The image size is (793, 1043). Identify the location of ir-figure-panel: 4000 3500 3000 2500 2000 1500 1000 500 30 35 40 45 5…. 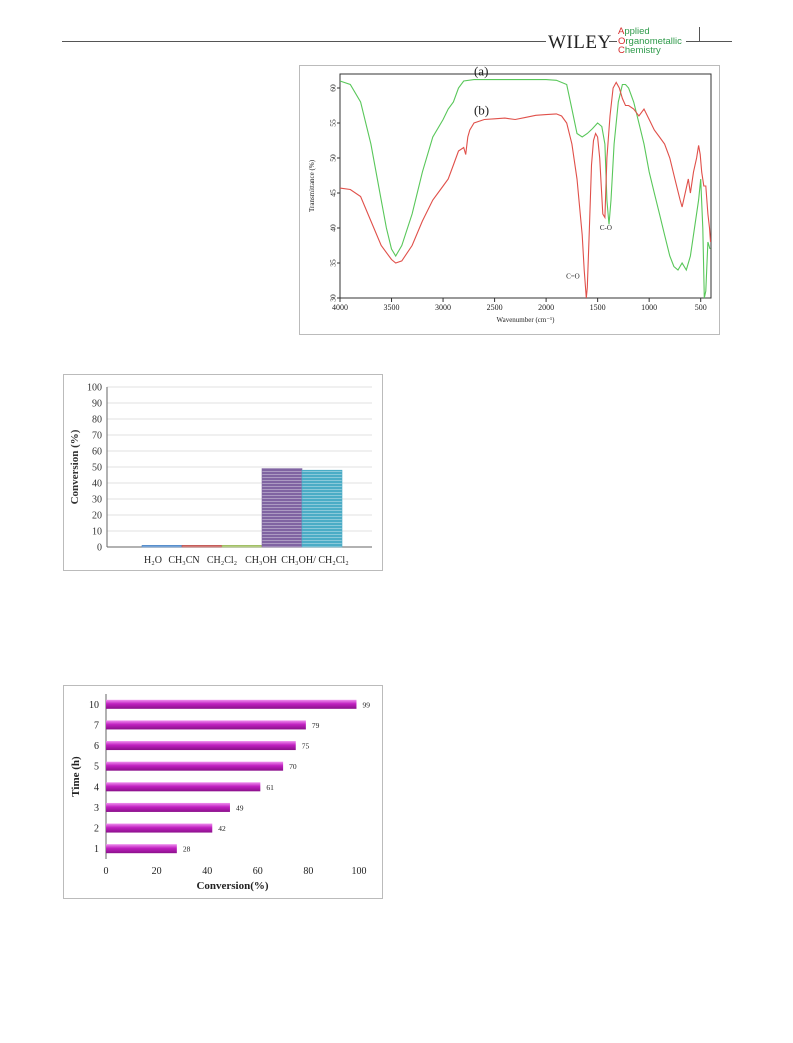
(509, 199).